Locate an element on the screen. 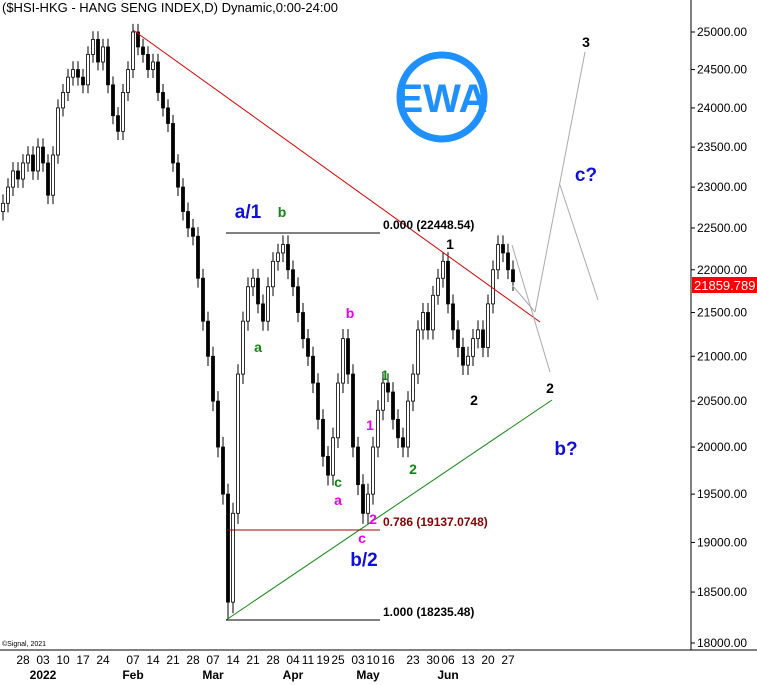  x-month-label: May is located at coordinates (368, 675).